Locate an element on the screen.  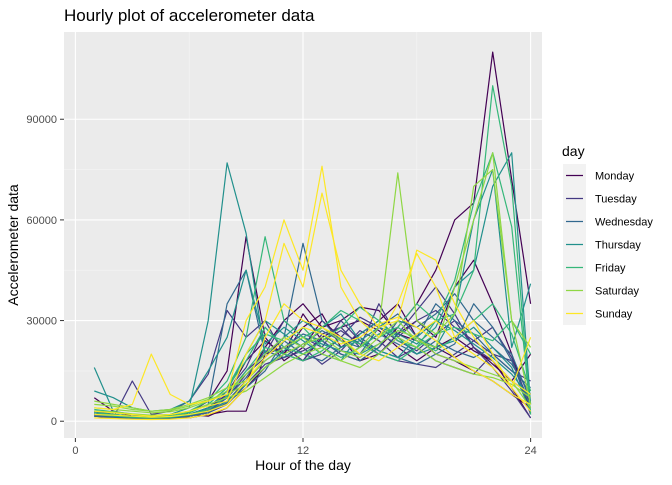
legend-label-thursday: Thursday is located at coordinates (618, 246).